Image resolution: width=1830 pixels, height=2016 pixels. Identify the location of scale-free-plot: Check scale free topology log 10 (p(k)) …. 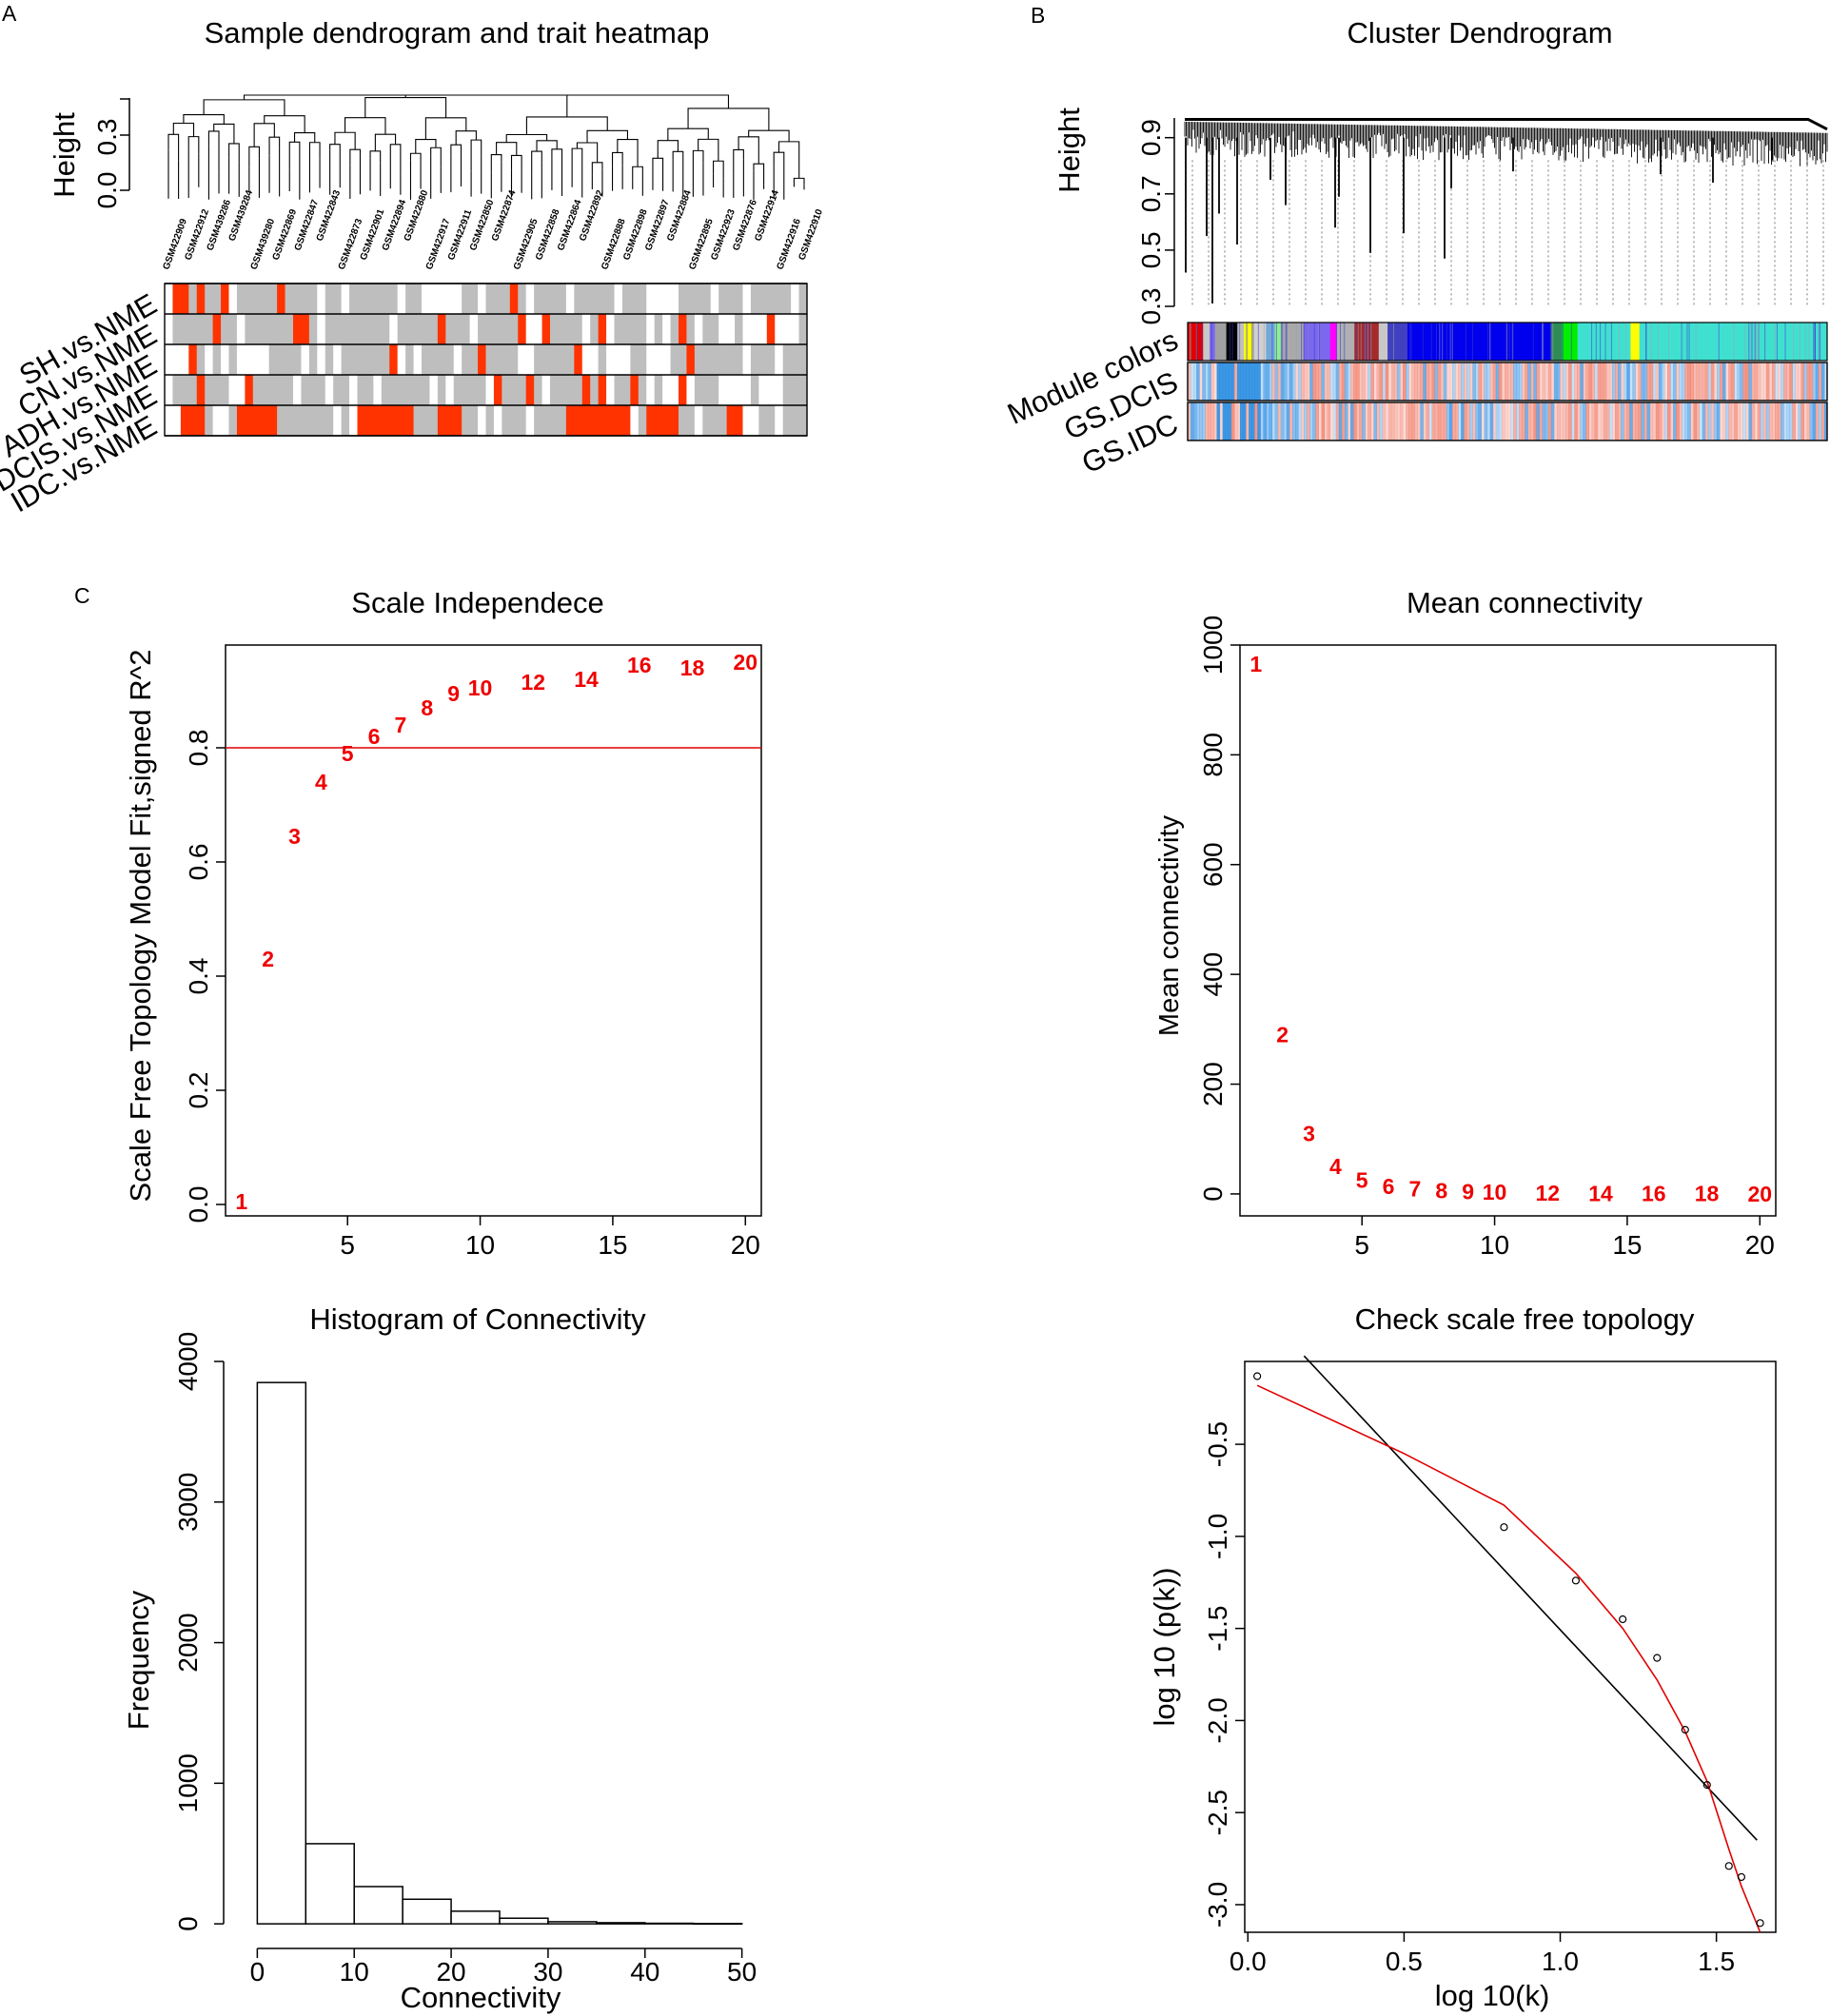
(1462, 1657).